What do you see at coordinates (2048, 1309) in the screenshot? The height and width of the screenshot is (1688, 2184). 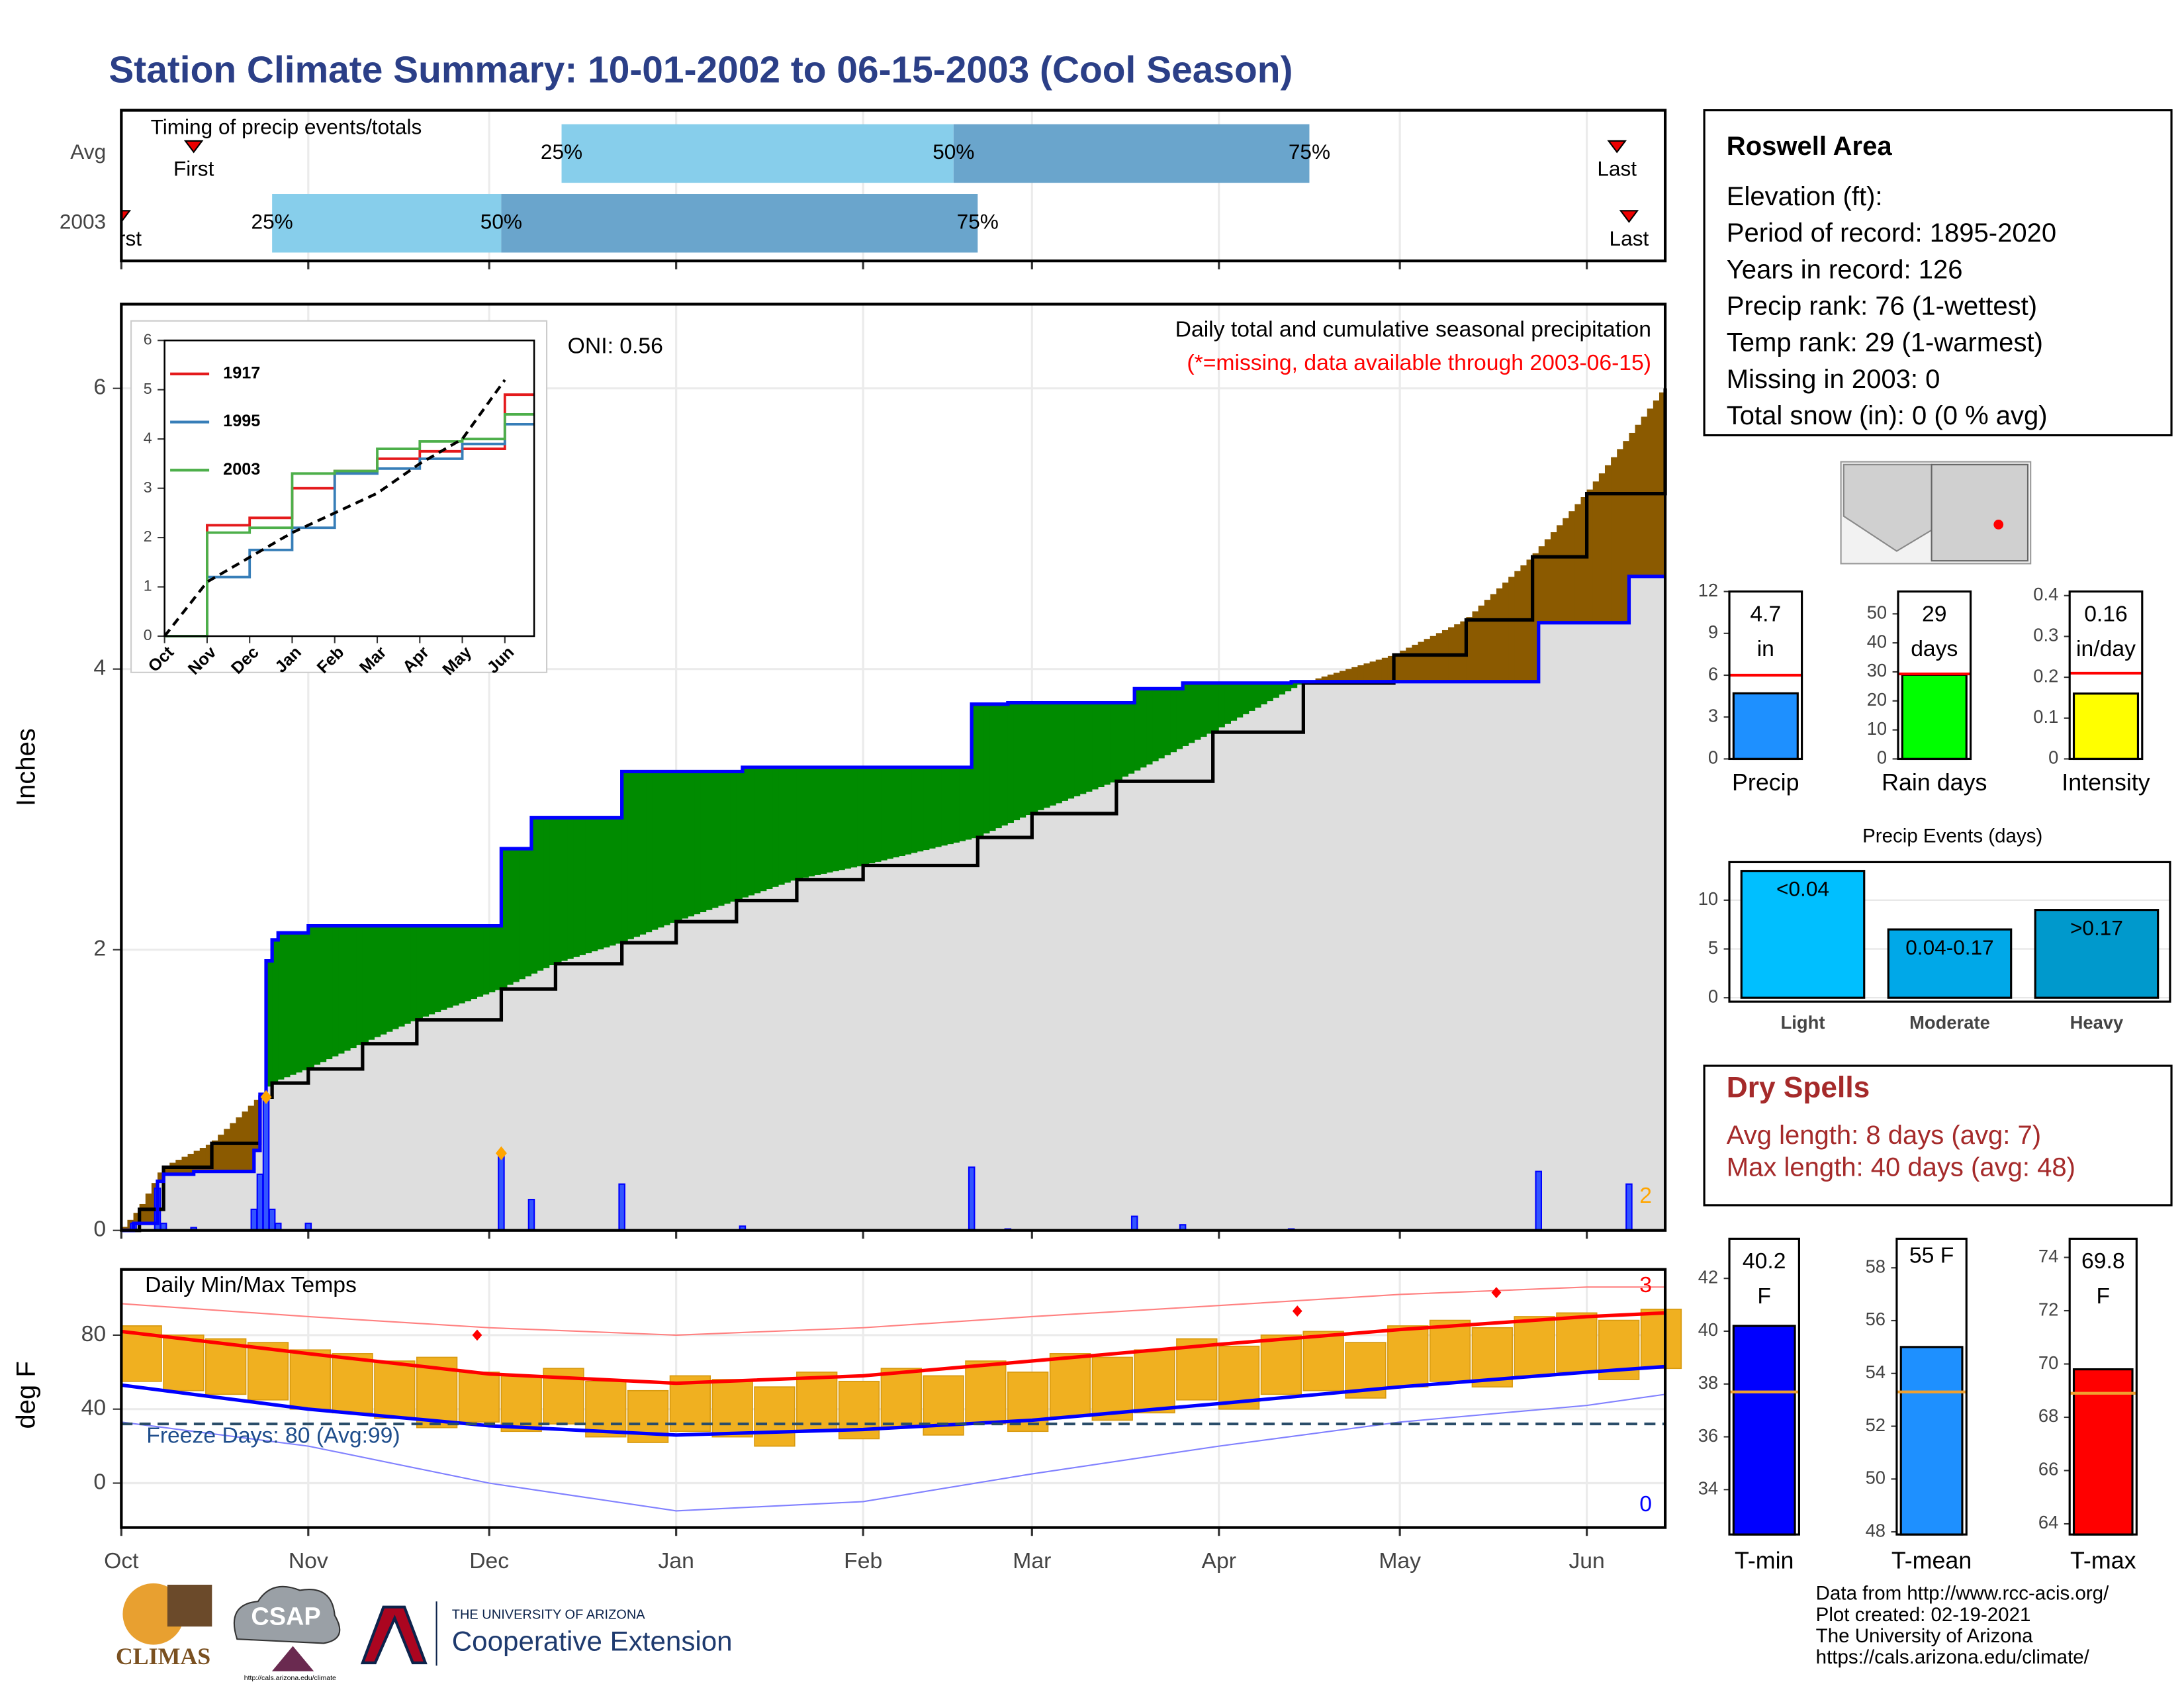 I see `y-tick-label: 72` at bounding box center [2048, 1309].